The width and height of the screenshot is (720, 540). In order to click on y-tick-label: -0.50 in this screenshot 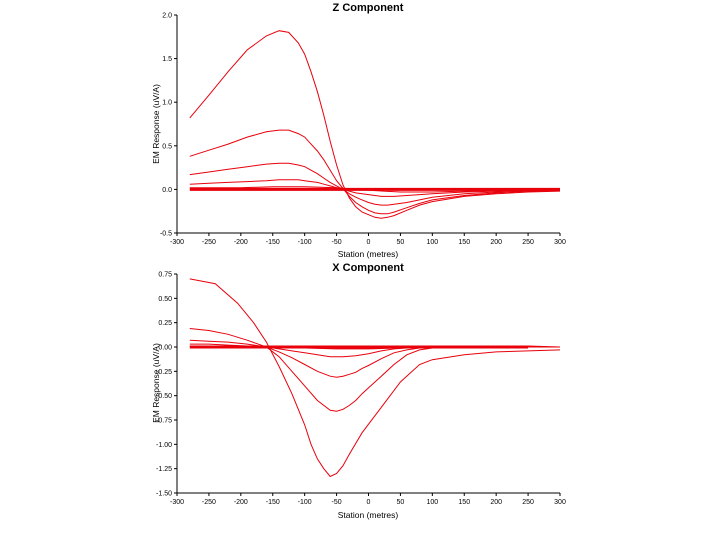, I will do `click(164, 396)`.